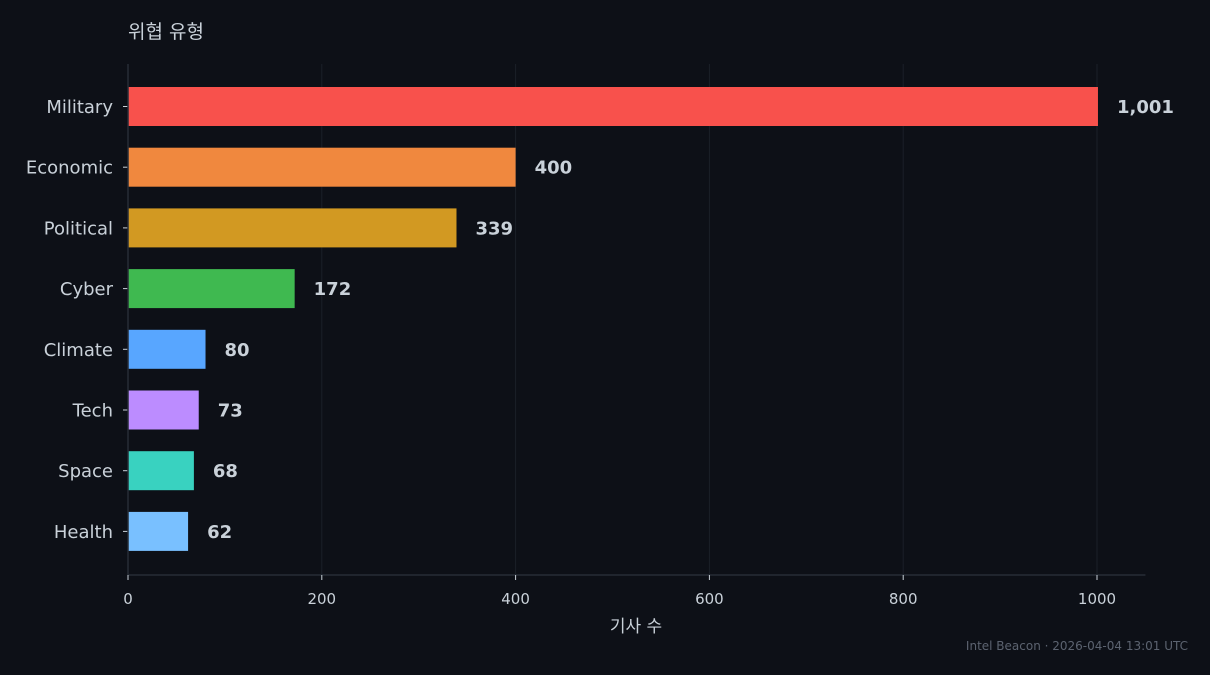 The height and width of the screenshot is (675, 1210). I want to click on bar-tech, so click(163, 410).